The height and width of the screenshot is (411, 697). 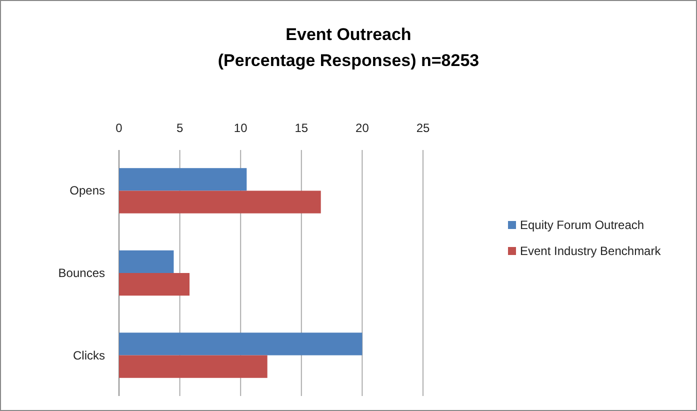 I want to click on legend-label: Event Industry Benchmark, so click(x=591, y=251).